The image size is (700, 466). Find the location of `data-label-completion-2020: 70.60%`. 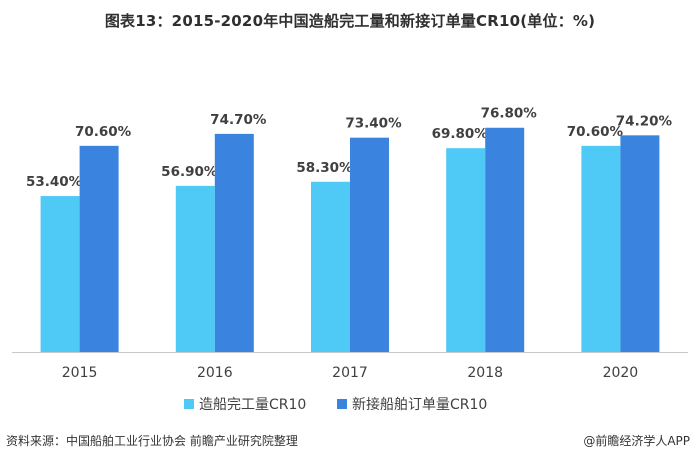

data-label-completion-2020: 70.60% is located at coordinates (595, 132).